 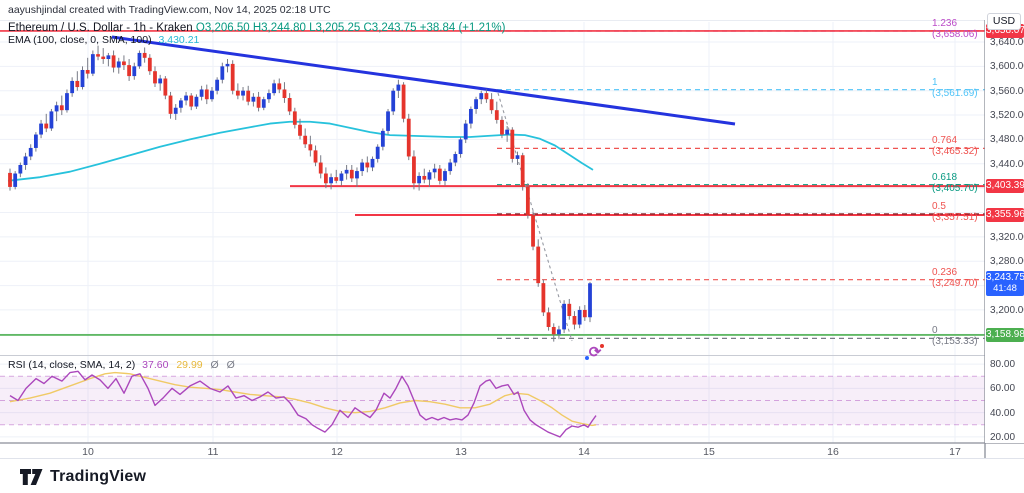 What do you see at coordinates (1005, 334) in the screenshot?
I see `price-badge: 3,158.98` at bounding box center [1005, 334].